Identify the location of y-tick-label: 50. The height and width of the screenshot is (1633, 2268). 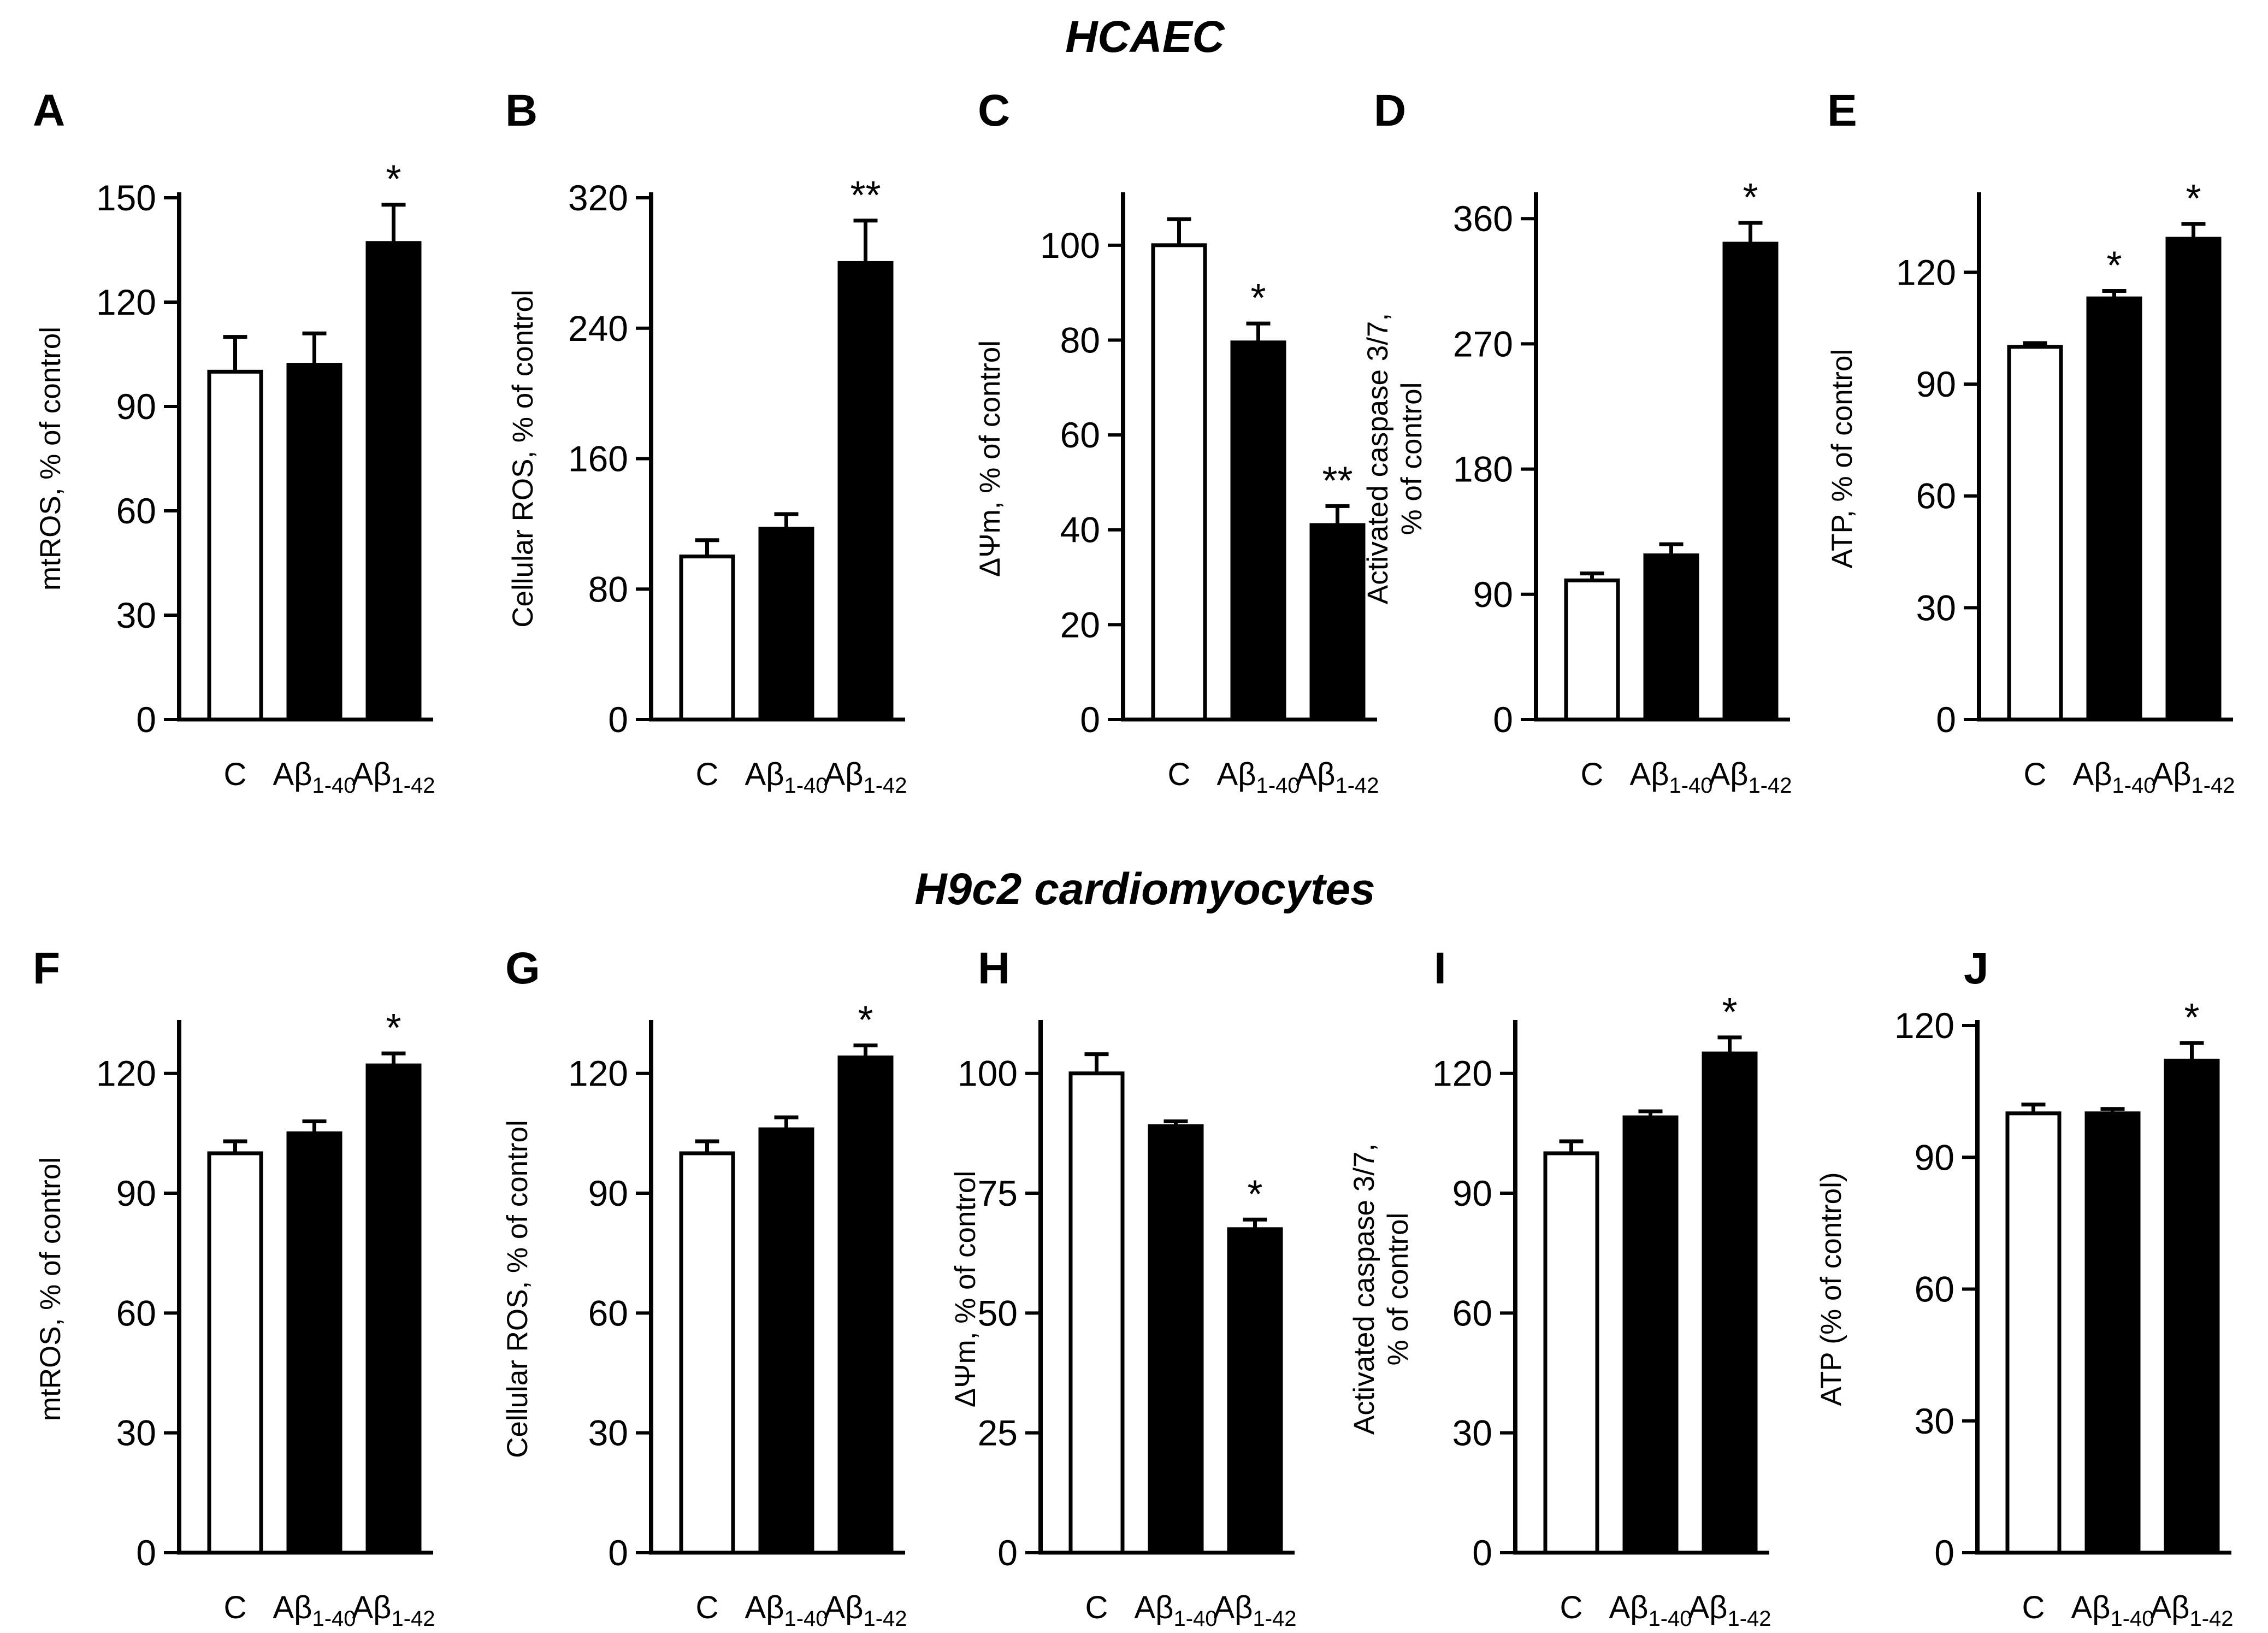
(998, 1313).